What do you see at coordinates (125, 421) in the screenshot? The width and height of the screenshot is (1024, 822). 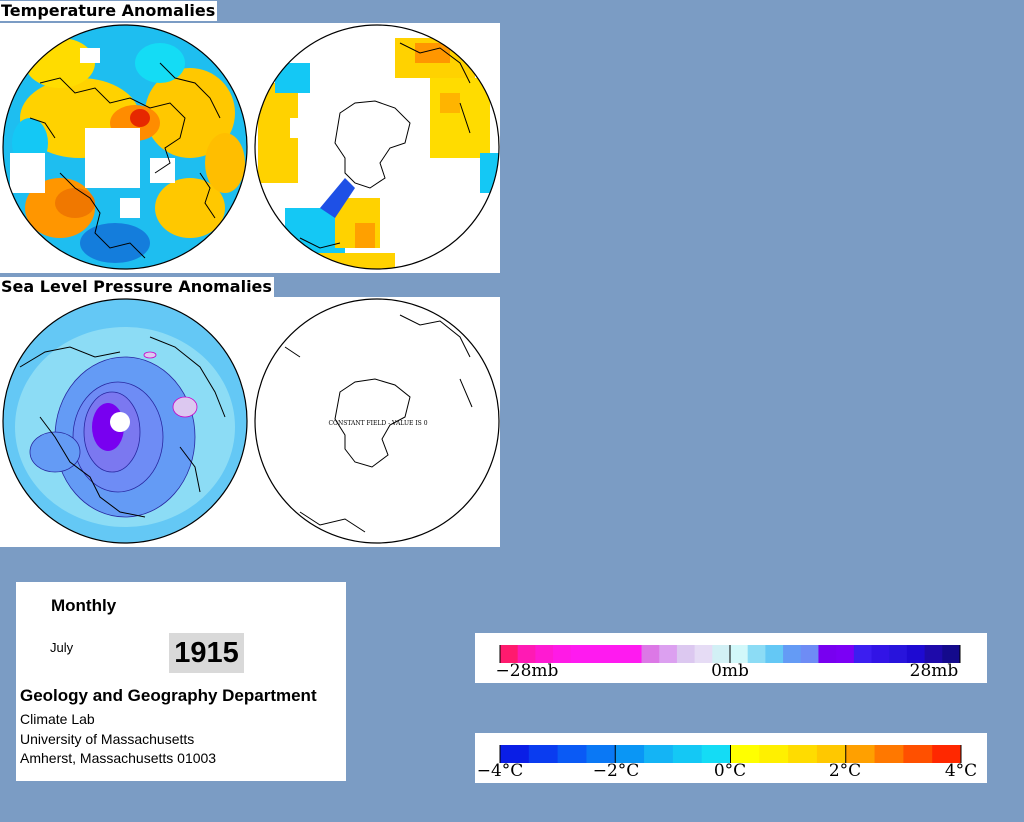 I see `northern-hemisphere-pressure-map` at bounding box center [125, 421].